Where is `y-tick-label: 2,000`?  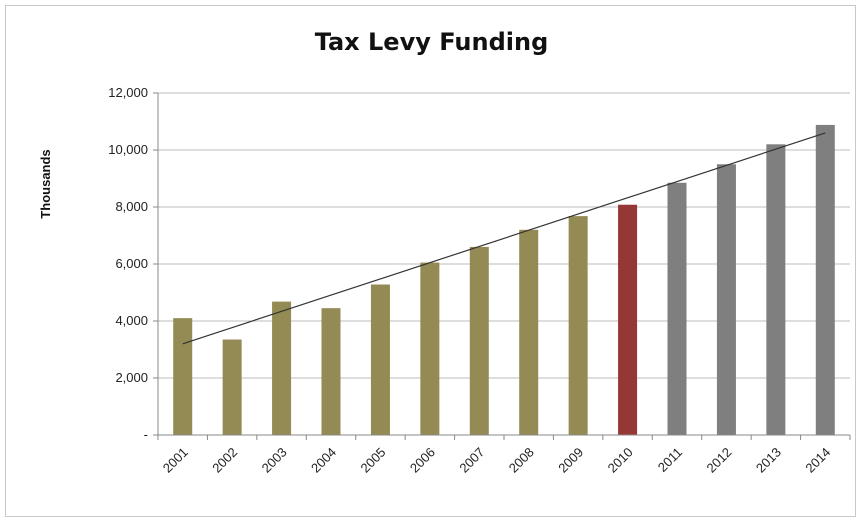
y-tick-label: 2,000 is located at coordinates (131, 377).